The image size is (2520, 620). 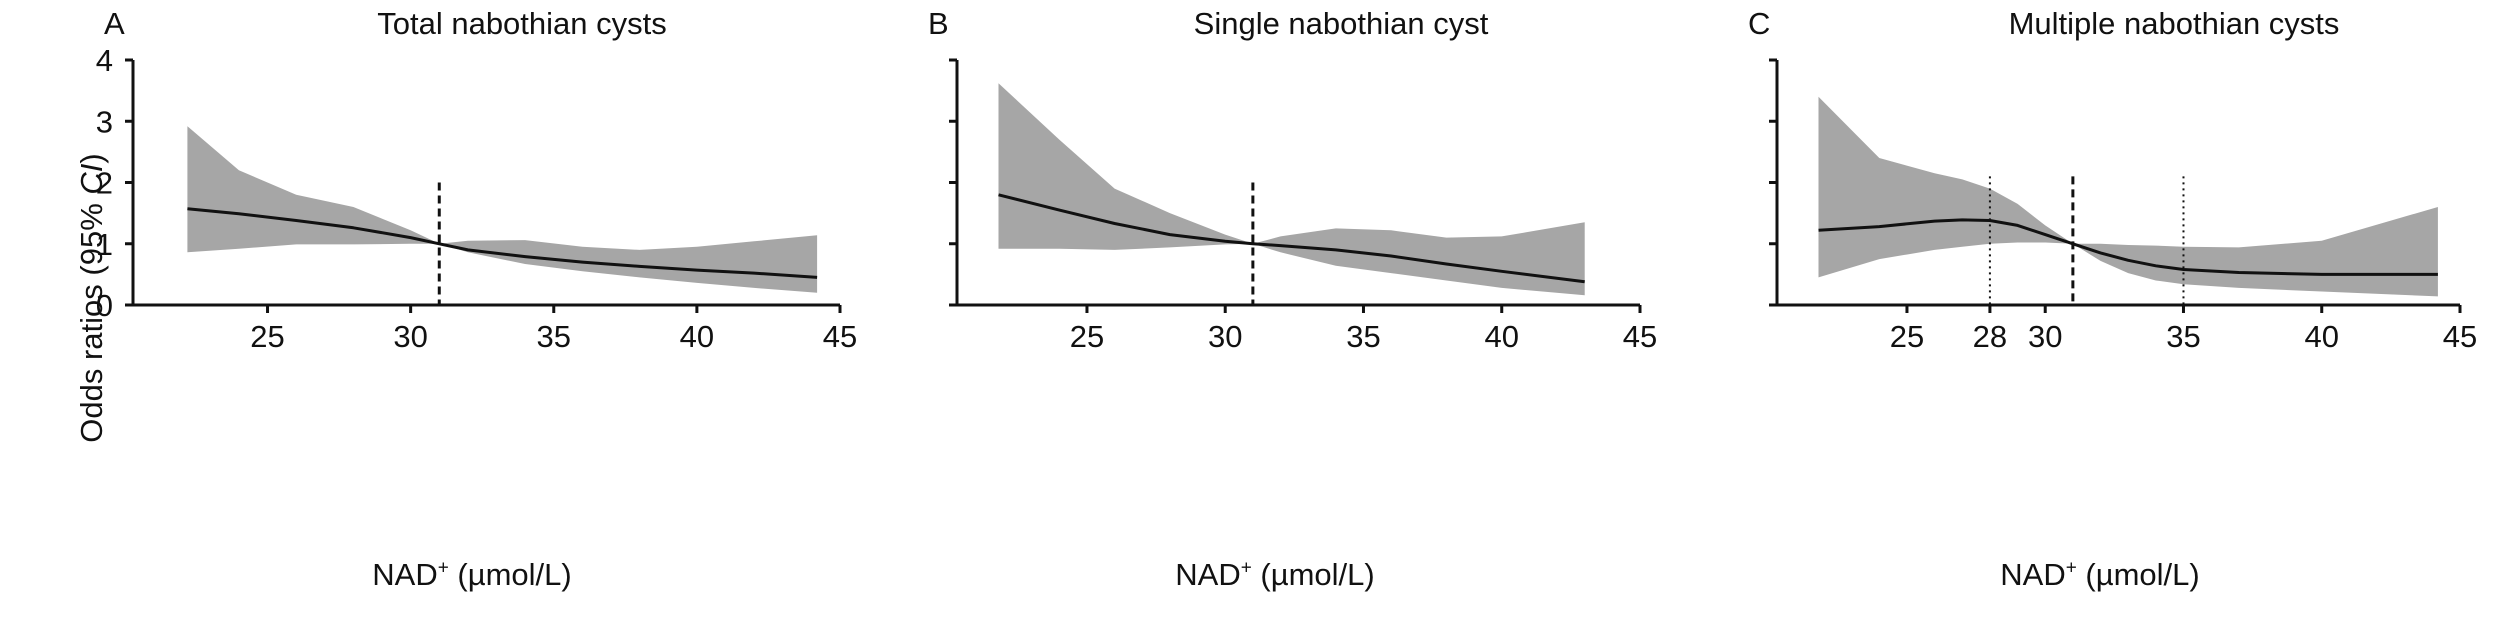 I want to click on panel-a-odds-ratio-line, so click(x=502, y=243).